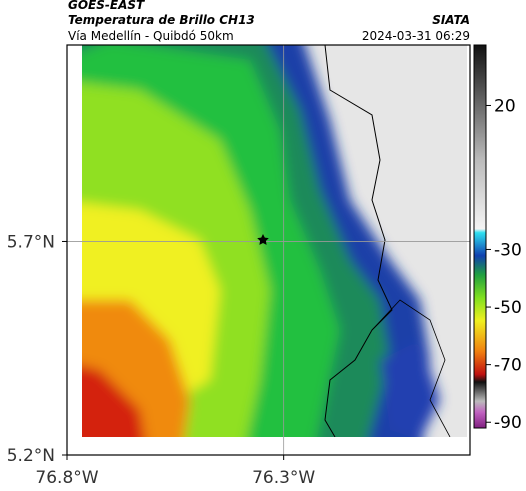 The image size is (526, 491). Describe the element at coordinates (508, 423) in the screenshot. I see `colorbar-tick-label: -90` at that location.